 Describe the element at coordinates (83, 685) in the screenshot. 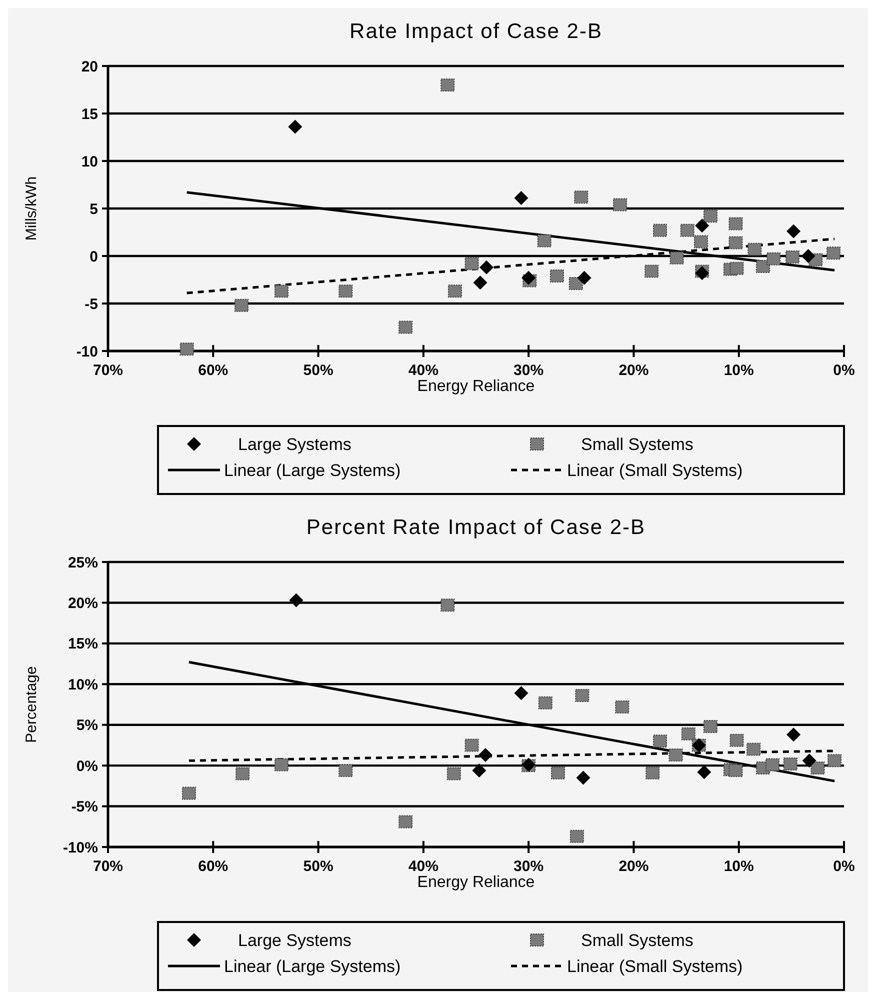

I see `y-tick-label: 10%` at that location.